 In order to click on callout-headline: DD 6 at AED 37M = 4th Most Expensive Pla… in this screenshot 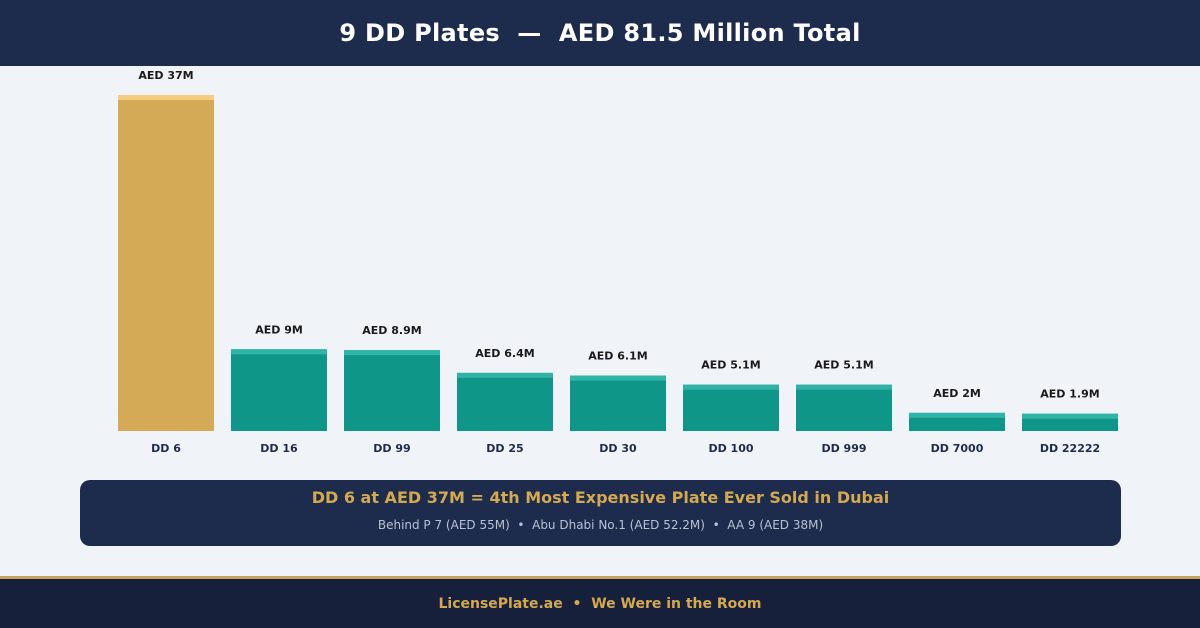, I will do `click(600, 497)`.